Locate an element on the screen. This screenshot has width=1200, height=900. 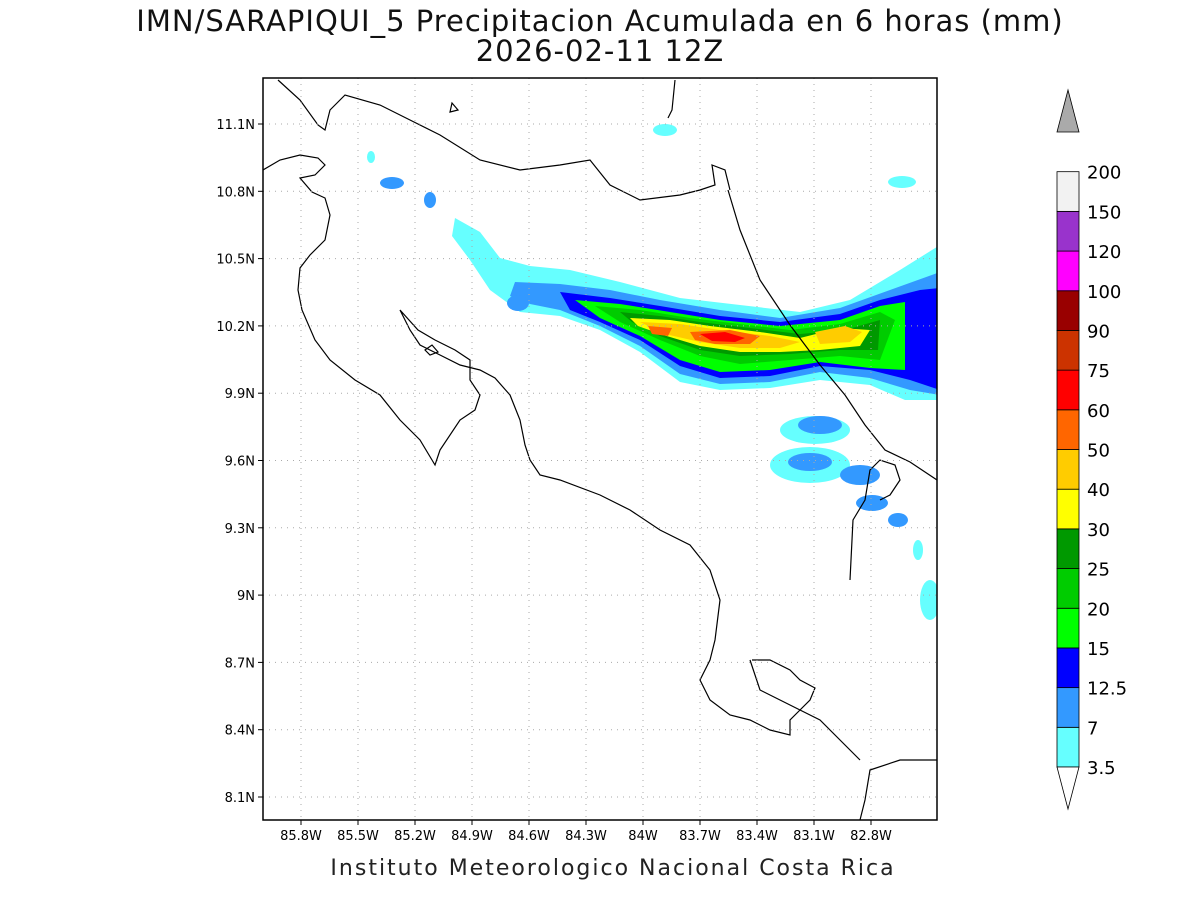
colorbar-legend: 3.5 7 12.5 15 20 25 30 40 50 60 75 90 100 120 150 200 is located at coordinates (1091, 449).